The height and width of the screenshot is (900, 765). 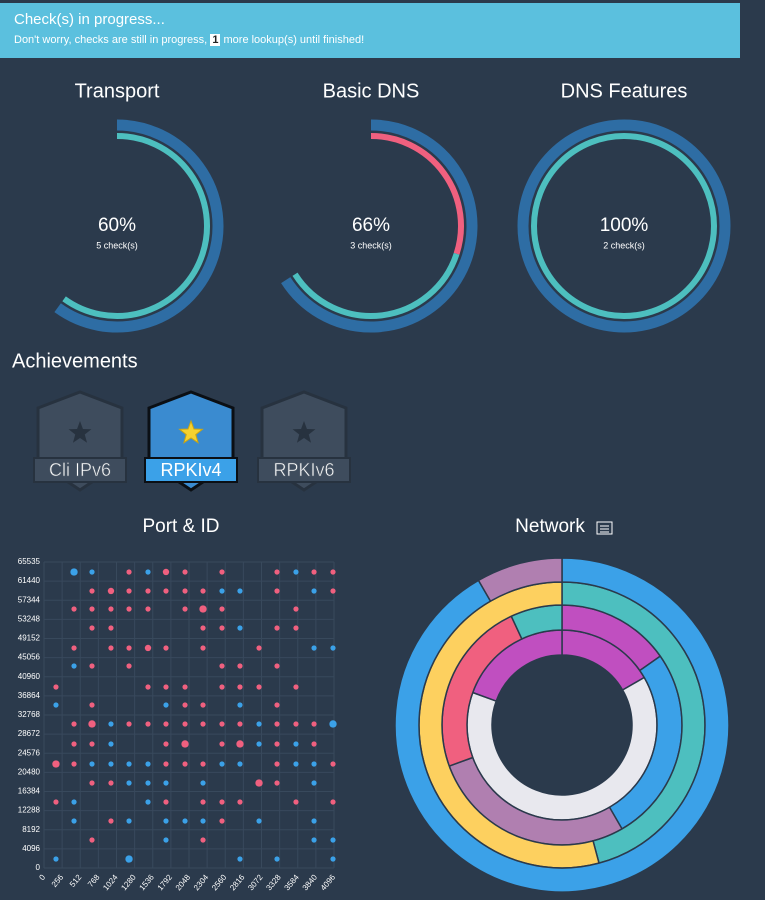 I want to click on x-tick-label: 1792, so click(x=165, y=882).